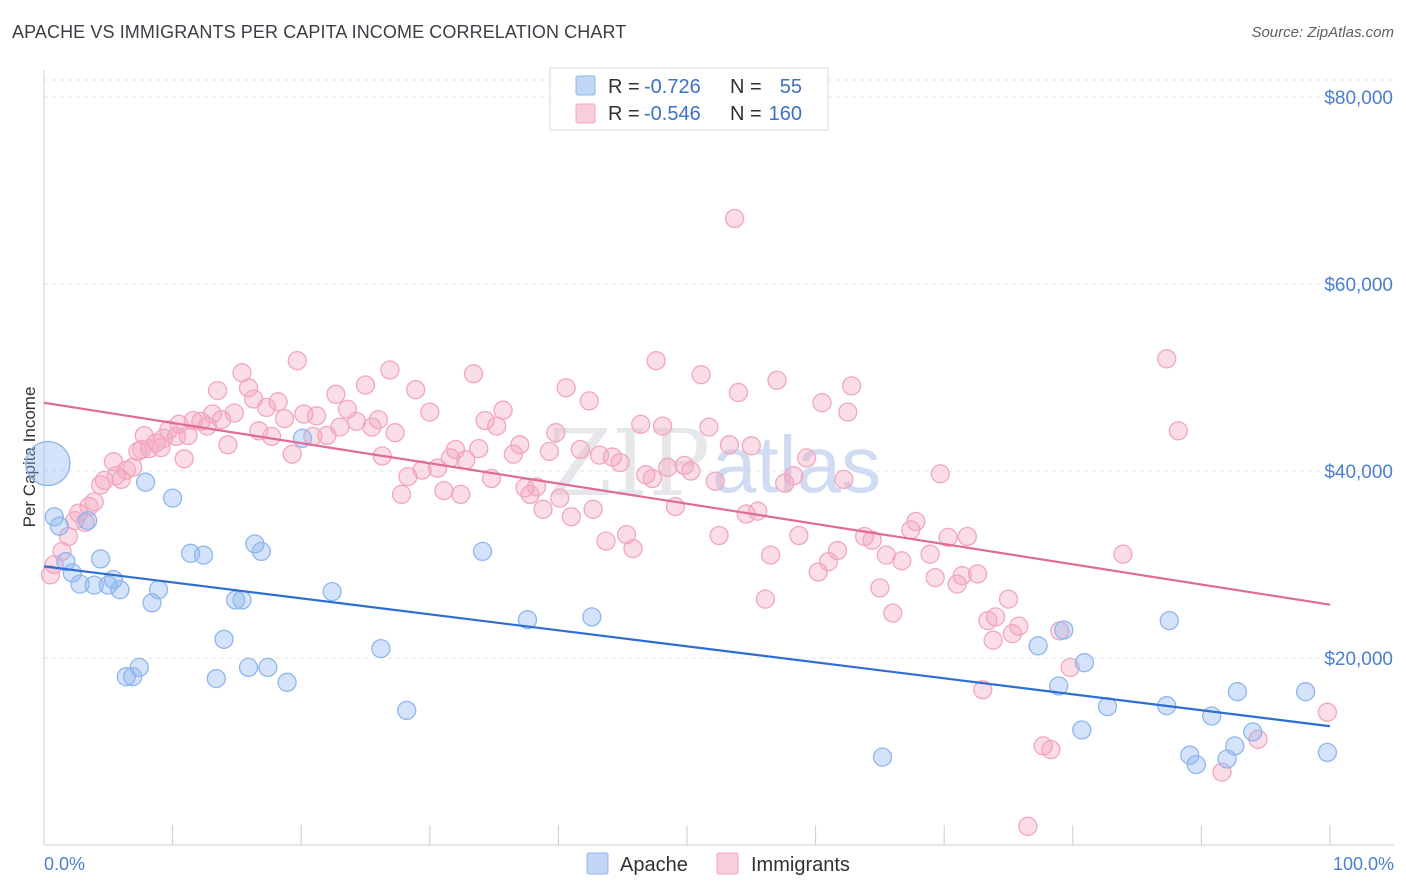 The height and width of the screenshot is (892, 1406). I want to click on y-tick-label: $80,000, so click(1358, 98).